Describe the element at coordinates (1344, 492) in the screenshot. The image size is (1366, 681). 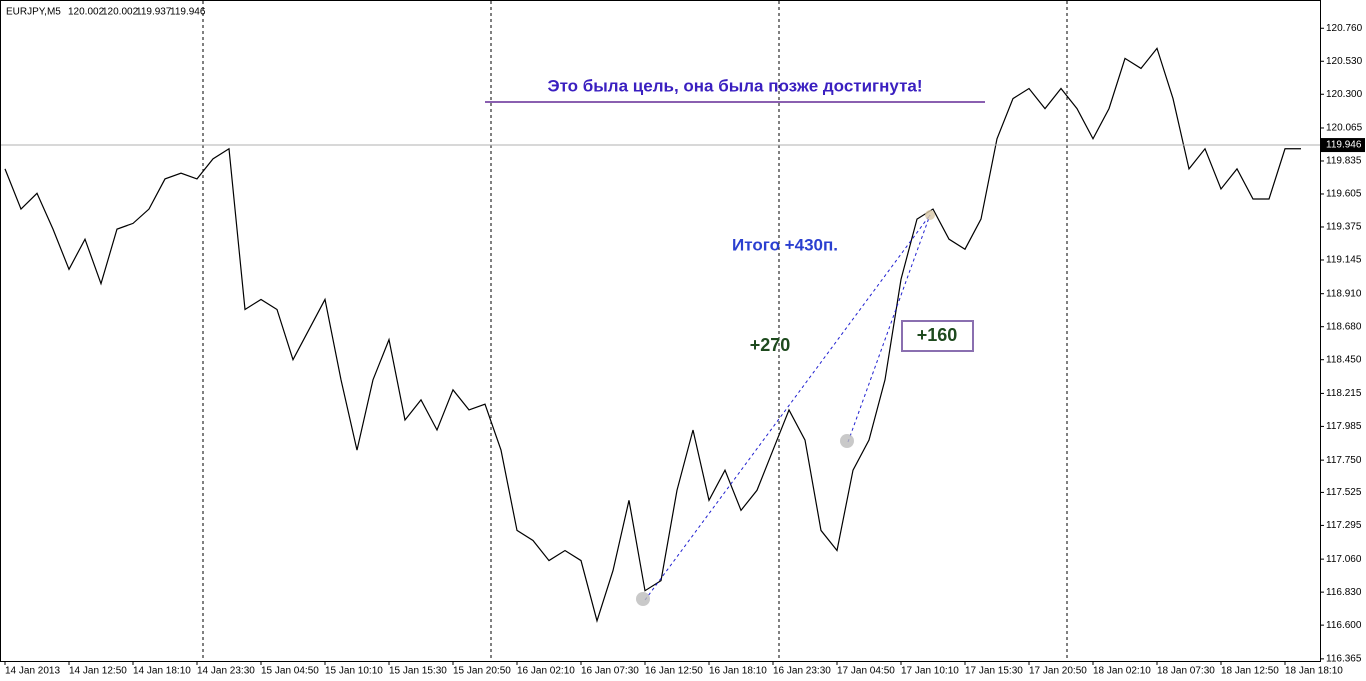
I see `y-tick-label: 117.525` at that location.